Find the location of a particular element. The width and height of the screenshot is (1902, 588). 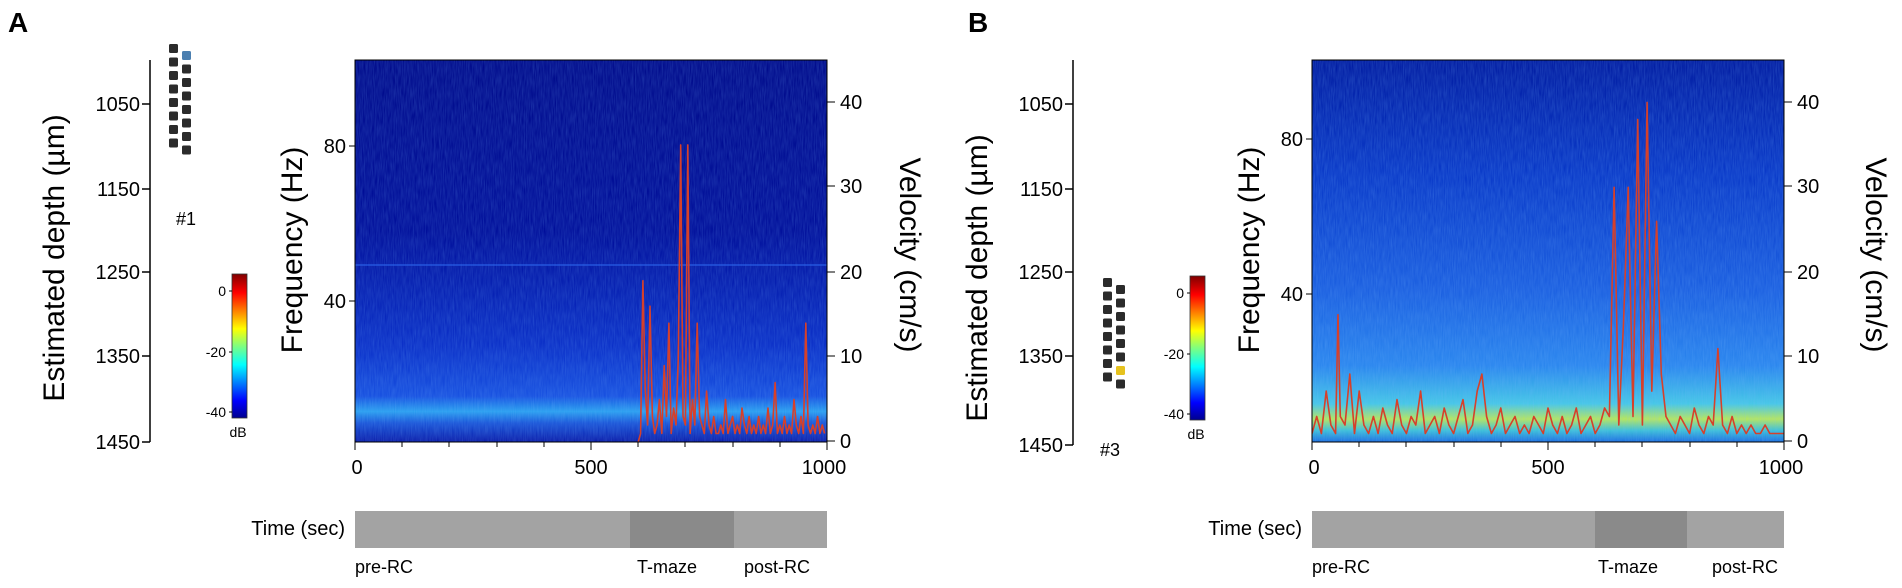

probe-label: #3 is located at coordinates (1110, 450).